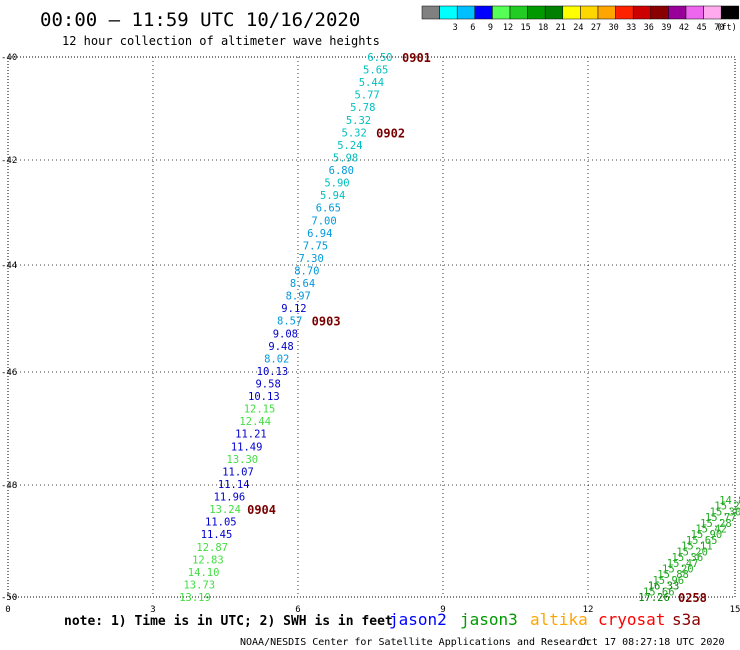 This screenshot has width=740, height=650. Describe the element at coordinates (702, 541) in the screenshot. I see `swh-value: 15.65` at that location.